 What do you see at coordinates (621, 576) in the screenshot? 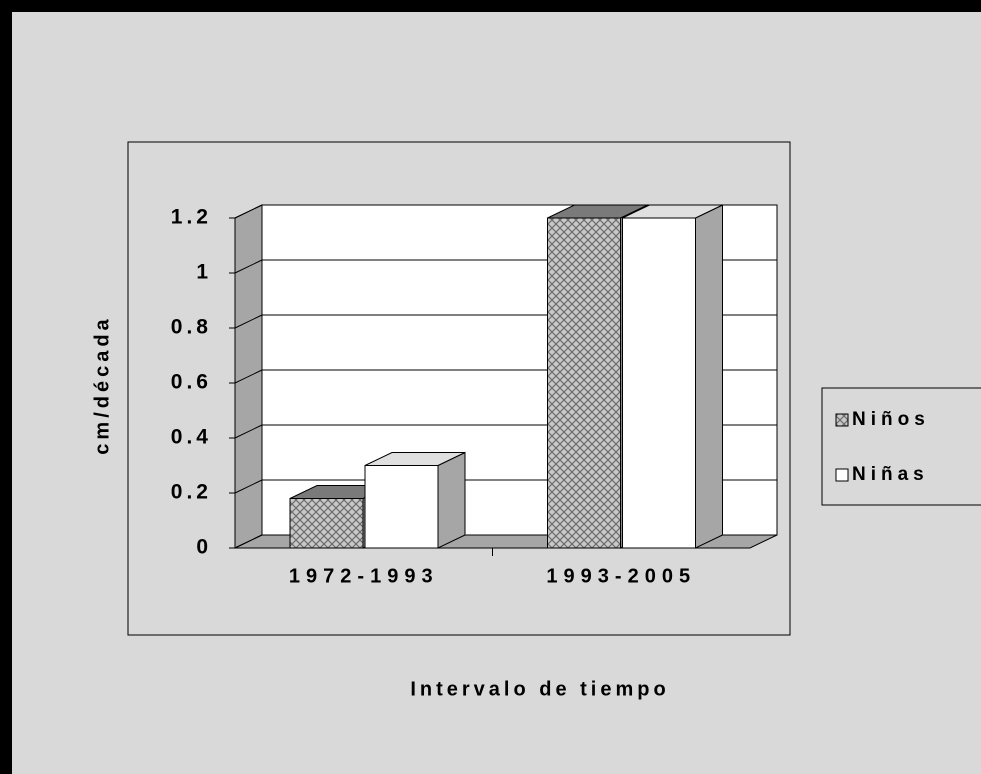
I see `x-tick-label: 1993-2005` at bounding box center [621, 576].